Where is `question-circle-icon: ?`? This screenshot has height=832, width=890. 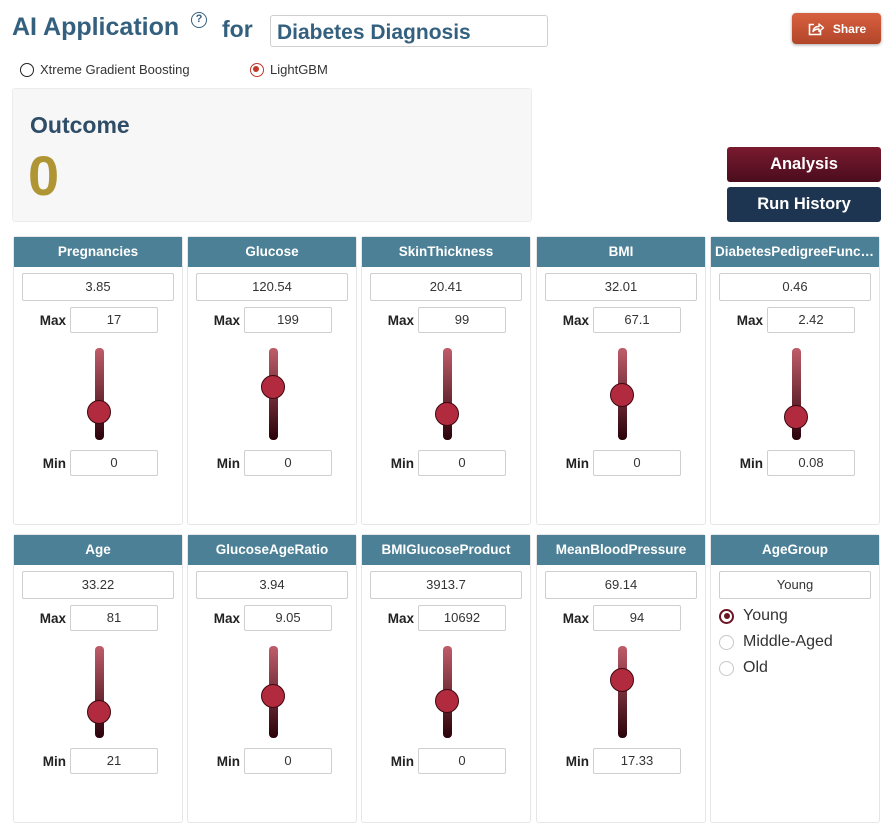
question-circle-icon: ? is located at coordinates (199, 20).